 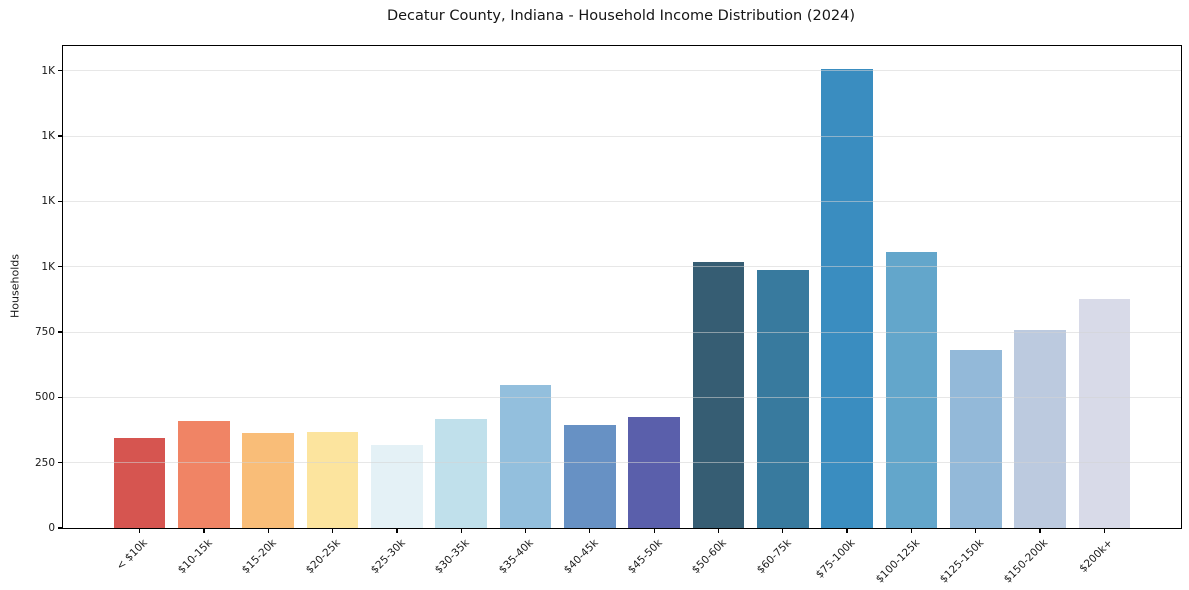 I want to click on x-tick-label: $25-30k, so click(x=388, y=557).